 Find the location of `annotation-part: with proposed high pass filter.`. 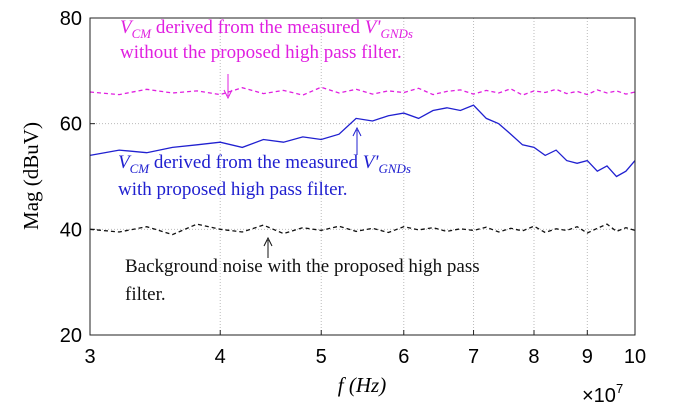

annotation-part: with proposed high pass filter. is located at coordinates (233, 189).